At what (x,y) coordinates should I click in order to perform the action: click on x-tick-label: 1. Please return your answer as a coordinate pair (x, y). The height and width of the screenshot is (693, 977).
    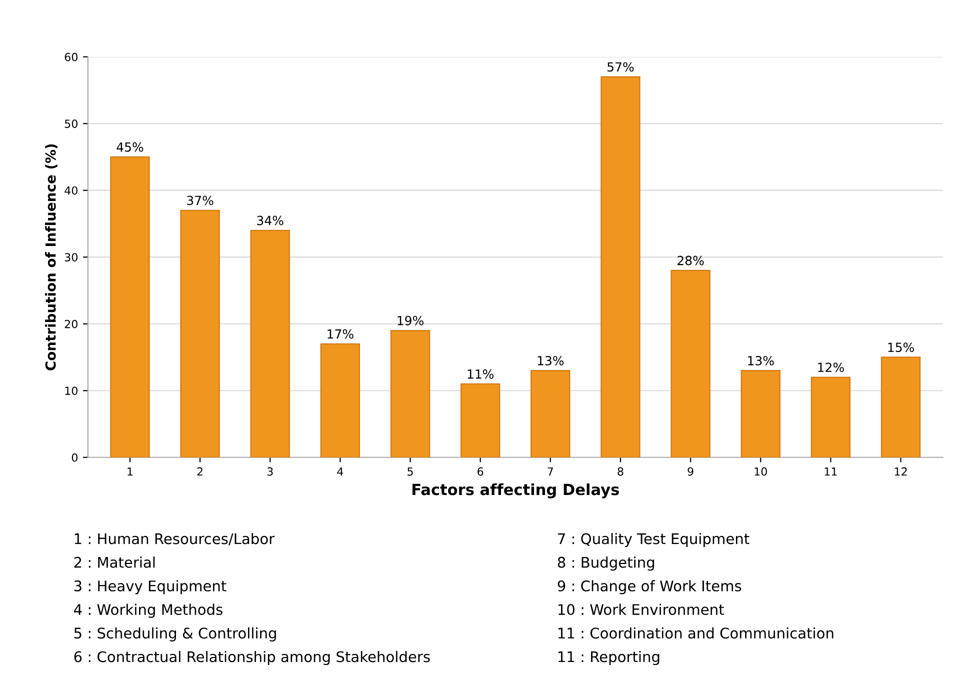
    Looking at the image, I should click on (130, 471).